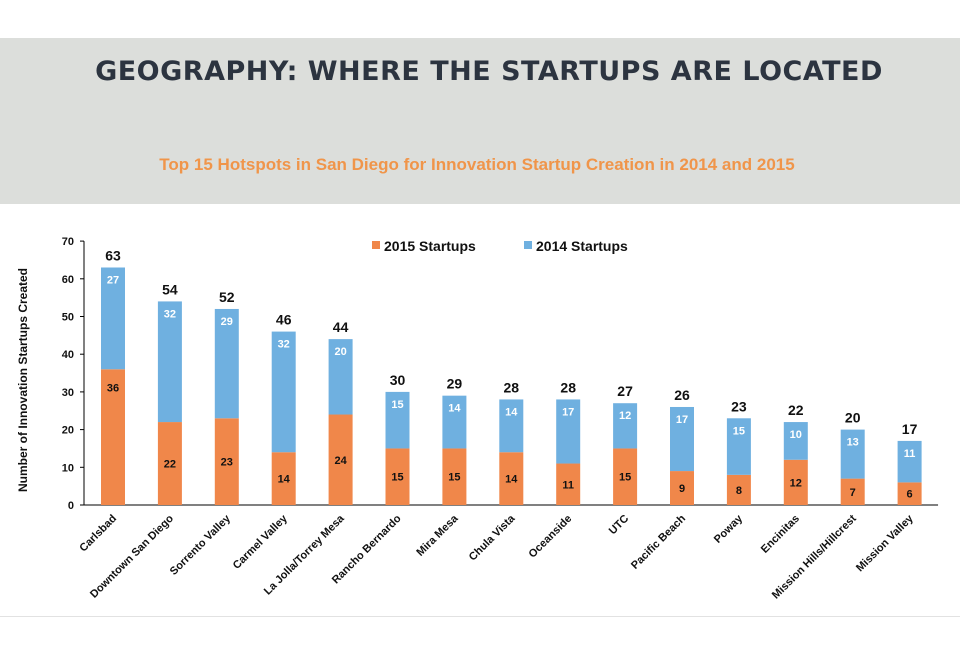  What do you see at coordinates (739, 431) in the screenshot?
I see `data-label-2014: 15` at bounding box center [739, 431].